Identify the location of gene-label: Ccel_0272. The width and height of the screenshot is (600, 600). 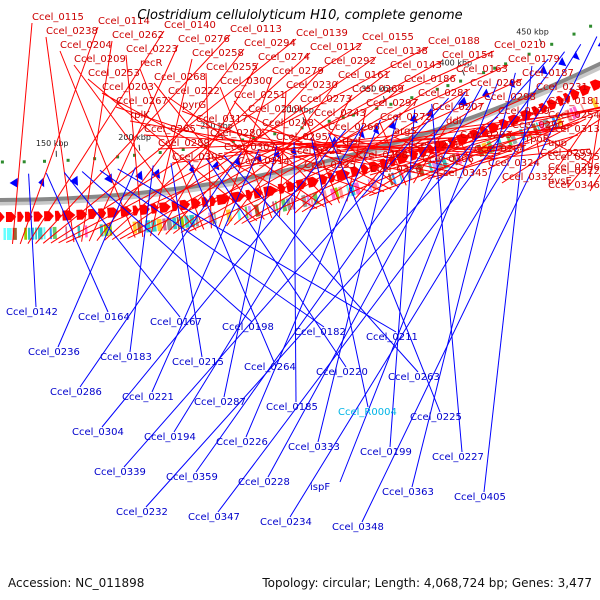
(406, 117).